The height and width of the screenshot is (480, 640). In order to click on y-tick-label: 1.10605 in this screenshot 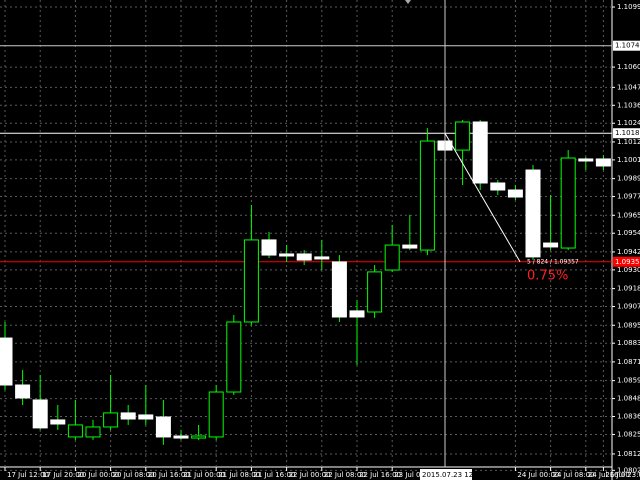, I will do `click(628, 67)`.